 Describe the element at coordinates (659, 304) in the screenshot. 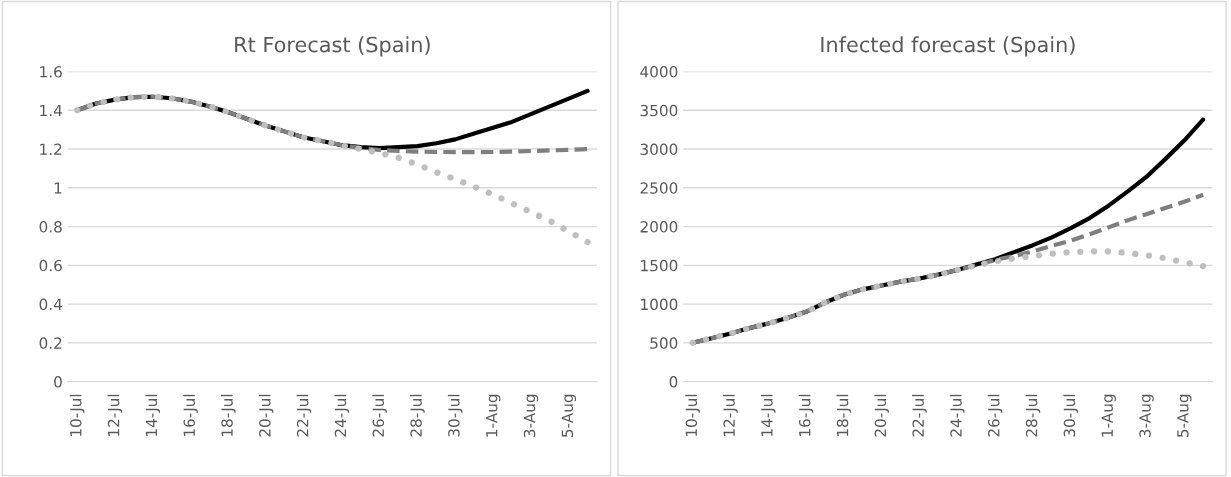

I see `y-tick-label: 1000` at that location.